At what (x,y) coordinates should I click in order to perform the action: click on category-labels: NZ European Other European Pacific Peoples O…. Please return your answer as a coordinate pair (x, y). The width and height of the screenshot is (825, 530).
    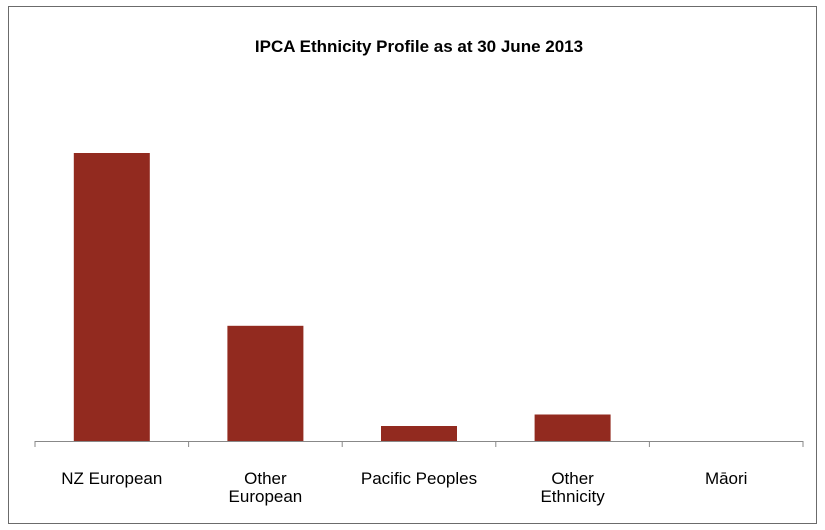
    Looking at the image, I should click on (404, 487).